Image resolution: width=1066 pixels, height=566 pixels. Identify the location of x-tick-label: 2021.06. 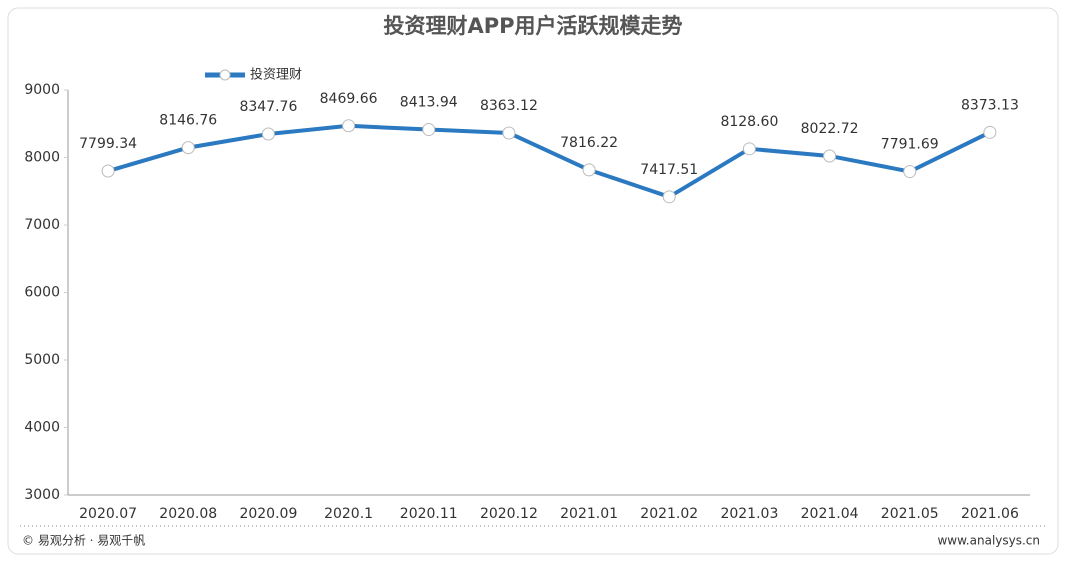
(990, 514).